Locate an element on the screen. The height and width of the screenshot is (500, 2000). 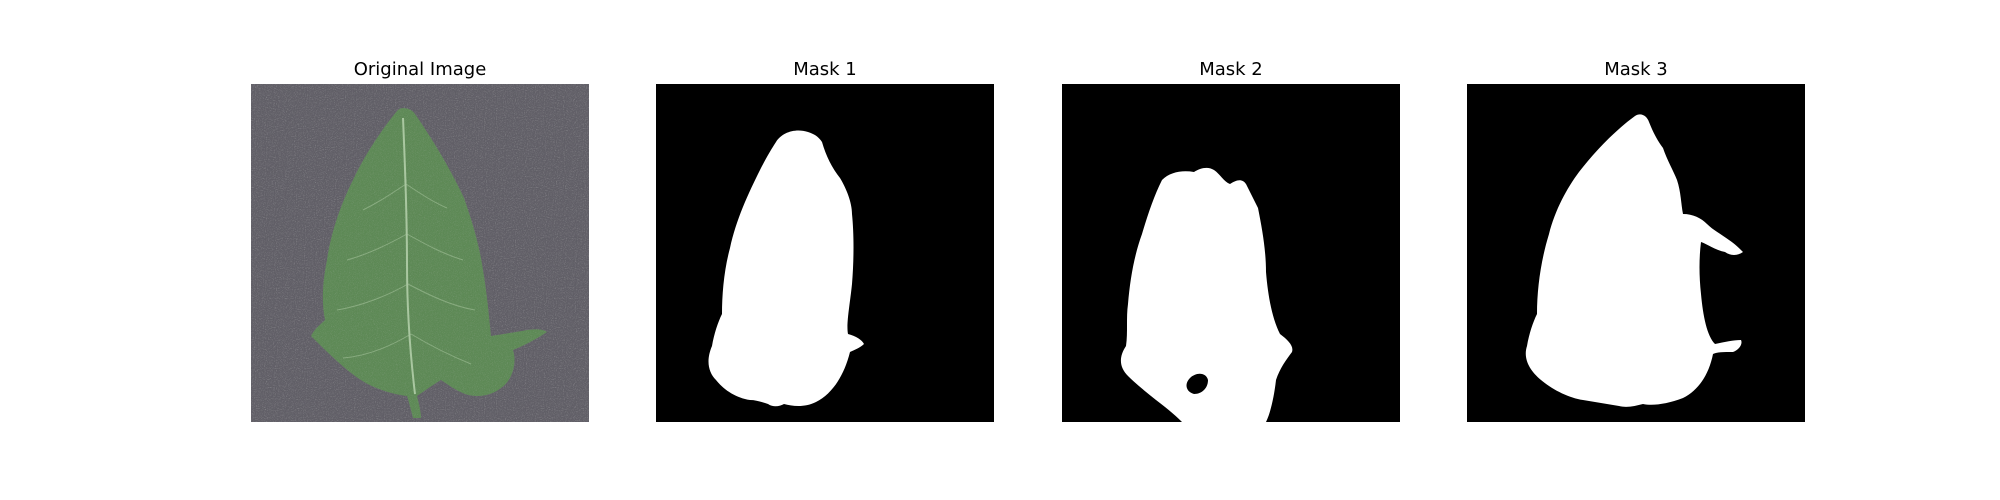
panel-title-mask-2: Mask 2 is located at coordinates (1231, 69).